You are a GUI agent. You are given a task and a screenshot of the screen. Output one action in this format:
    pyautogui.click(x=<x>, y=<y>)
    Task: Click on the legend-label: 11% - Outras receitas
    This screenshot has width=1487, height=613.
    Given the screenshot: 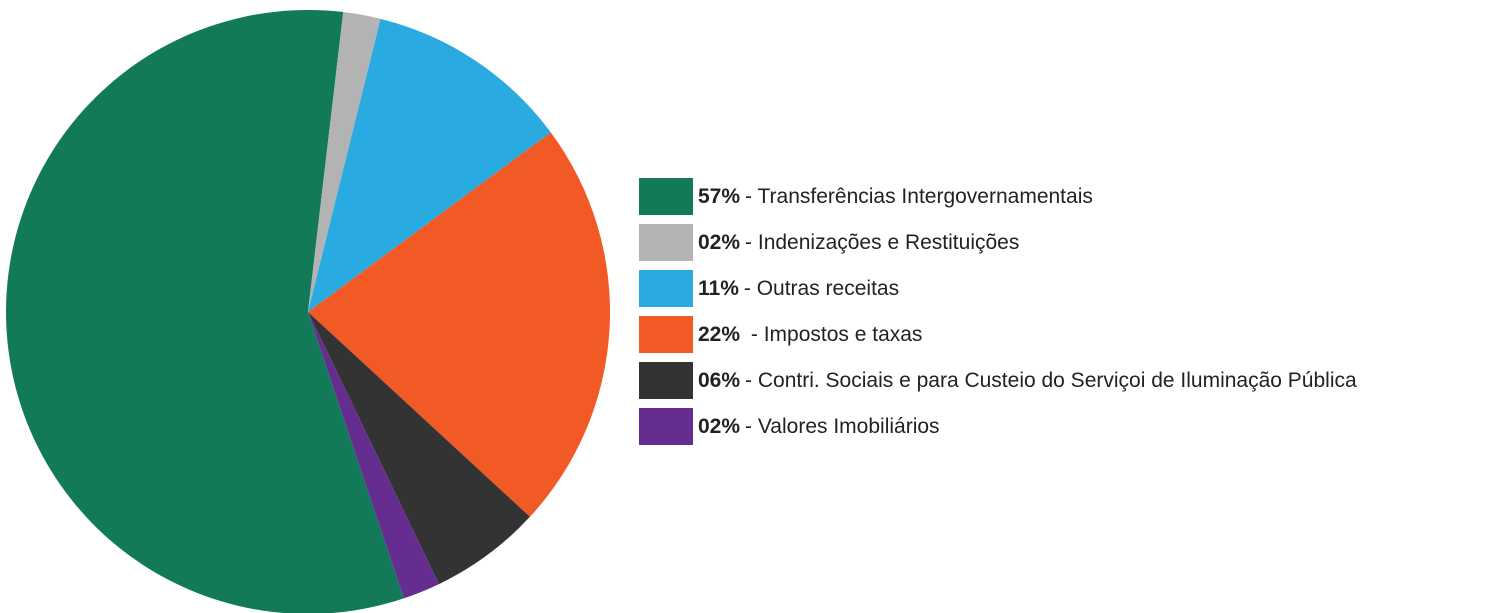 What is the action you would take?
    pyautogui.click(x=798, y=288)
    